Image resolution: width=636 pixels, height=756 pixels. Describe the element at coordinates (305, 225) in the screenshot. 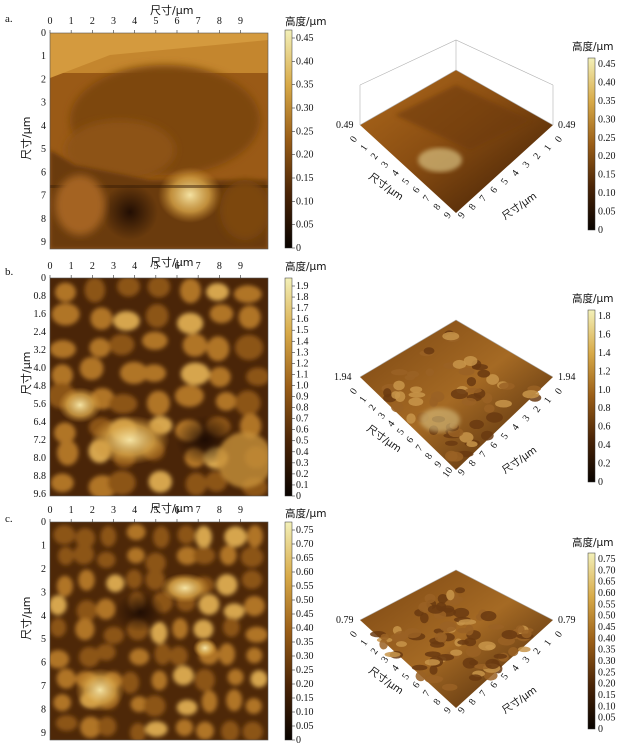

I see `panel-a-colorbar-tick: 0.05` at that location.